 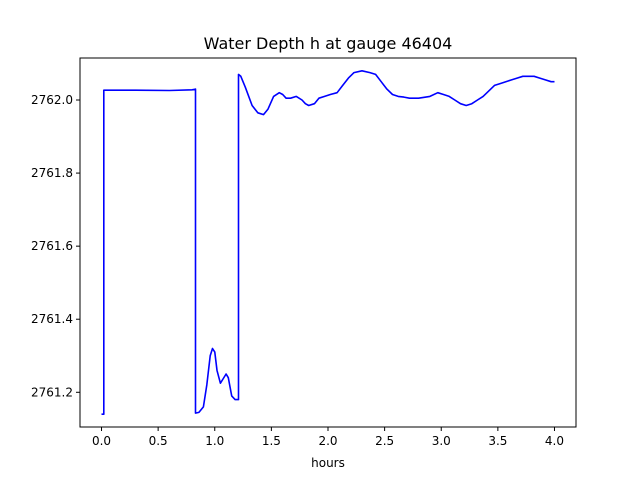 I want to click on x-tick-label: 4.0, so click(x=554, y=441).